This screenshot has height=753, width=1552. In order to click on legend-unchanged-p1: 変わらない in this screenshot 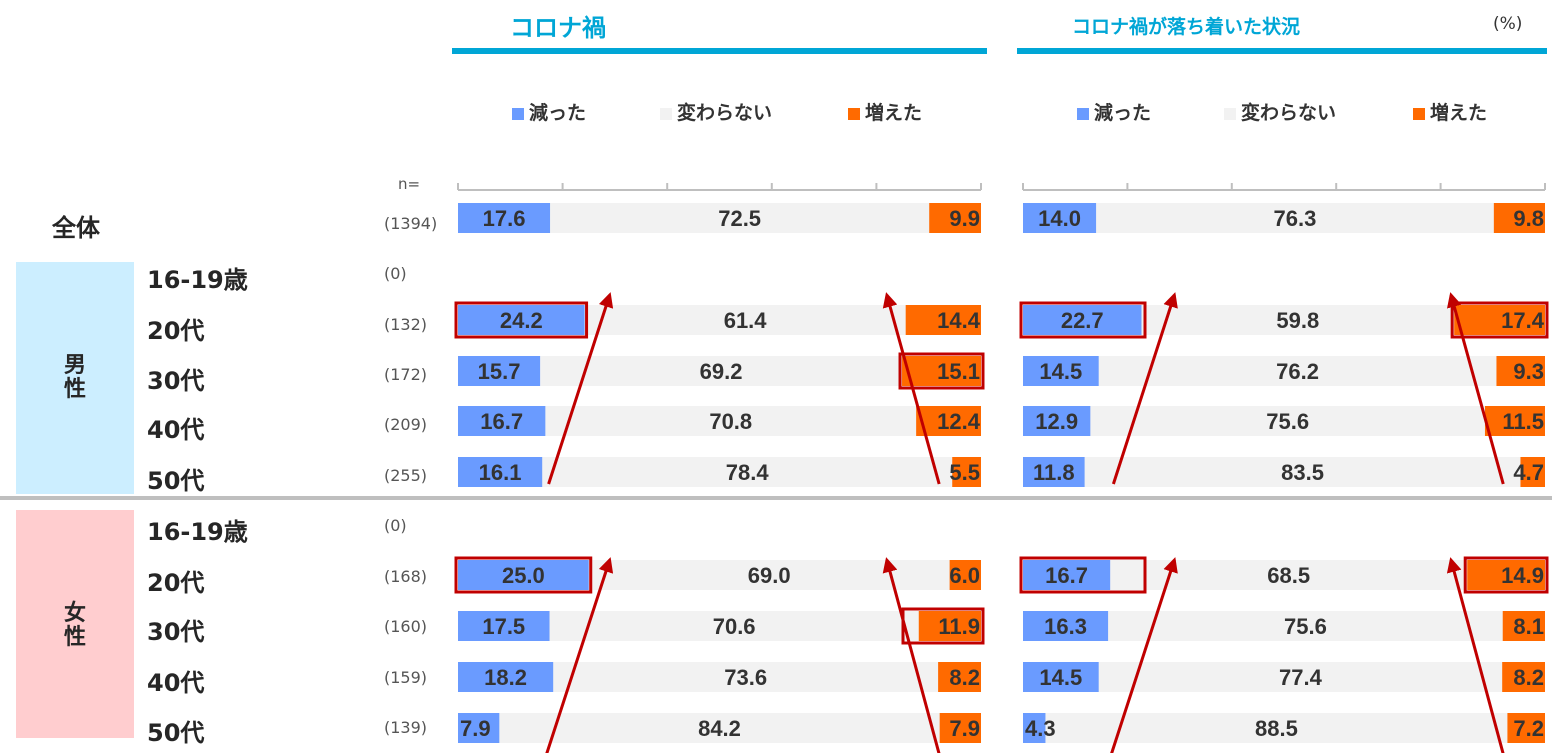, I will do `click(1280, 111)`.